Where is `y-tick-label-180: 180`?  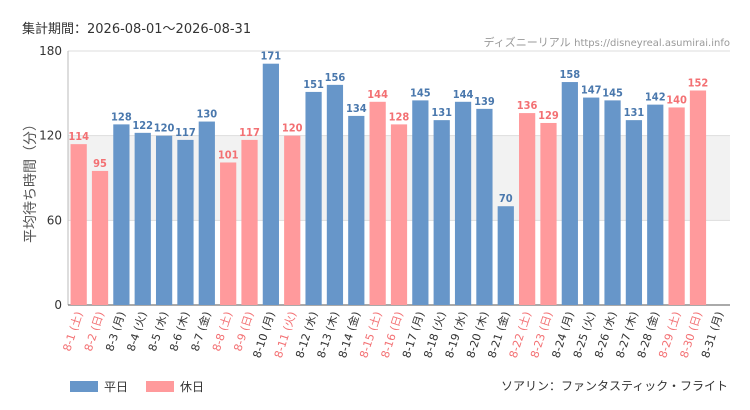 y-tick-label-180: 180 is located at coordinates (50, 51).